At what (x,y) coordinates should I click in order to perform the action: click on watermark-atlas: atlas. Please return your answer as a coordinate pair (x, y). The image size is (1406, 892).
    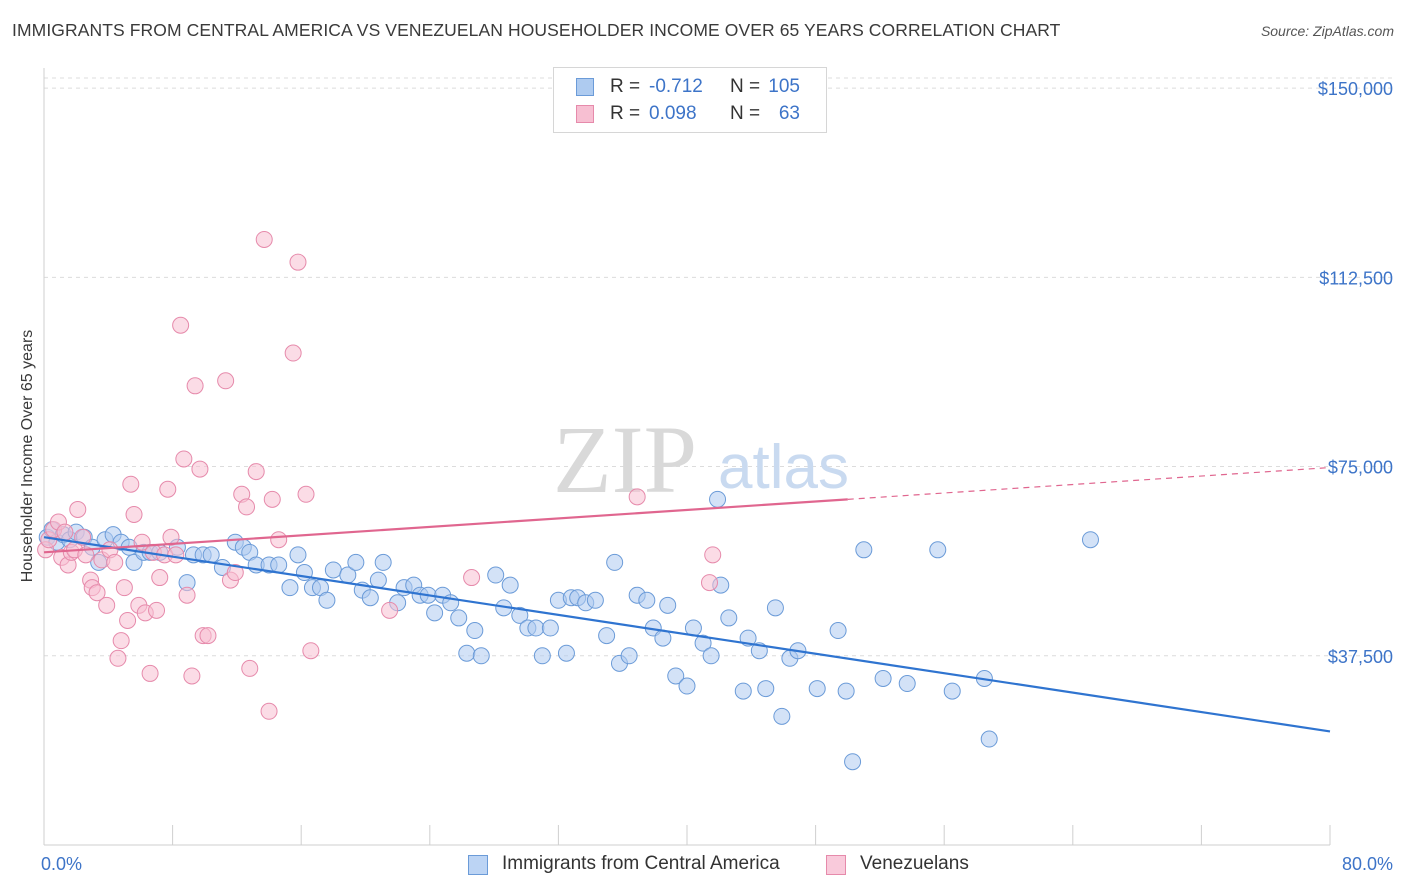
    Looking at the image, I should click on (783, 467).